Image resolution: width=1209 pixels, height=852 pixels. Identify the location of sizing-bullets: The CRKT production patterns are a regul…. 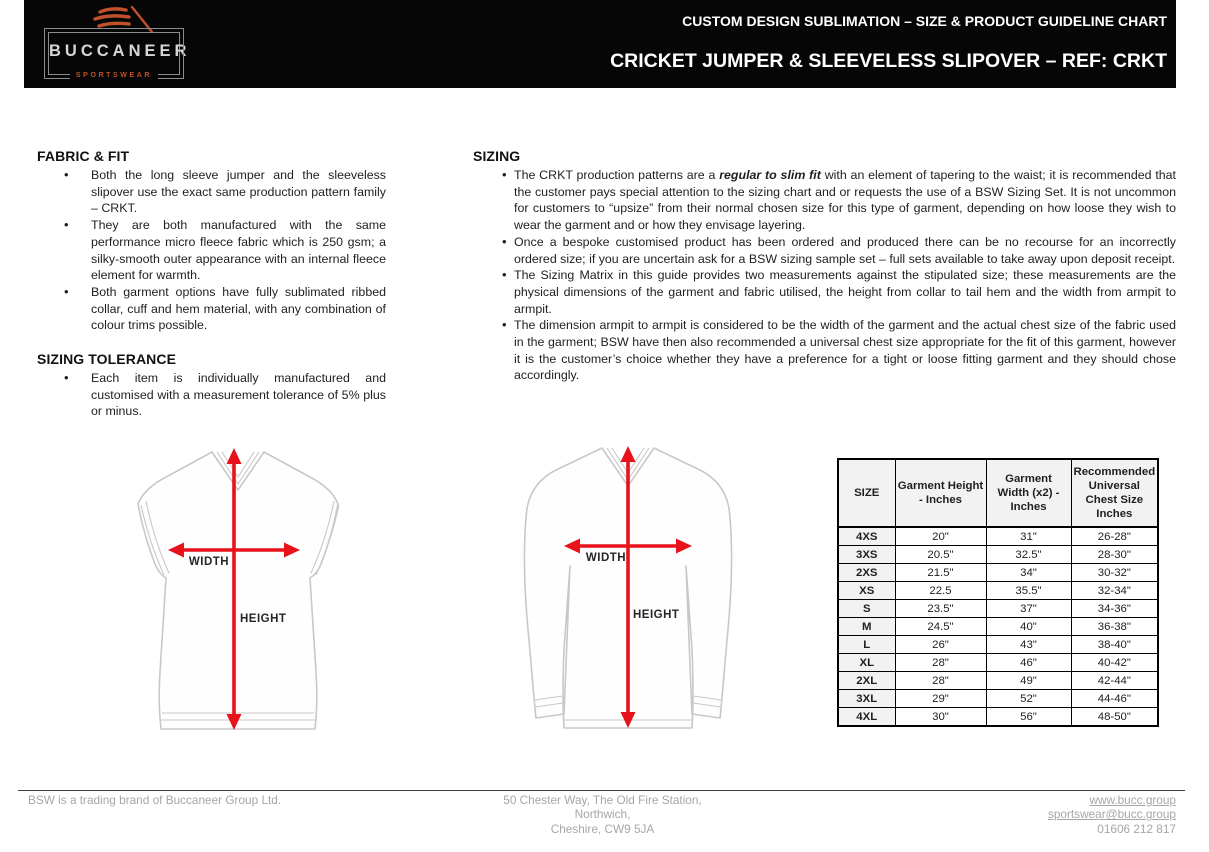
(824, 275).